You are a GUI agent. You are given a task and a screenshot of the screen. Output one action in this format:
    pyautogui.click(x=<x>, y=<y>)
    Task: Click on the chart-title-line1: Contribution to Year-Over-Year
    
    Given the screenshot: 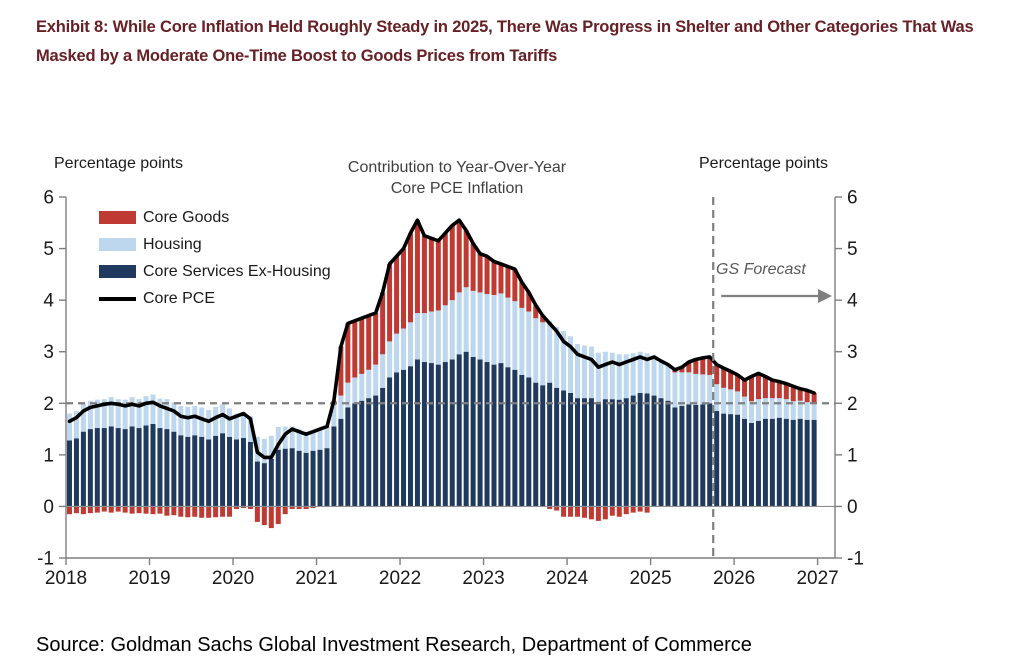 What is the action you would take?
    pyautogui.click(x=457, y=167)
    